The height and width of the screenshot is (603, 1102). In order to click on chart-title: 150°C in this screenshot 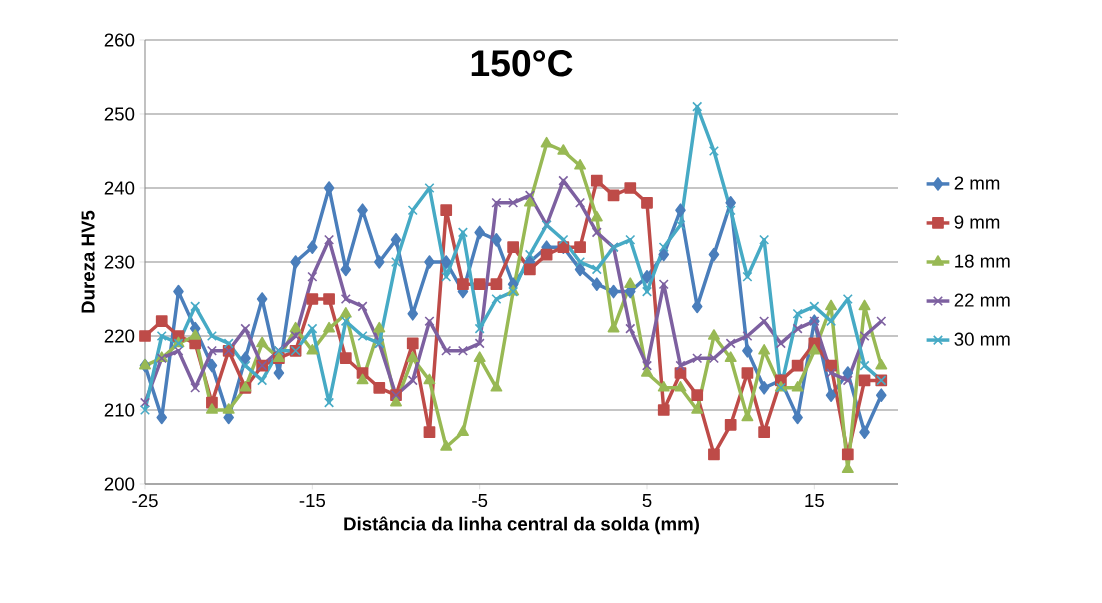, I will do `click(522, 63)`.